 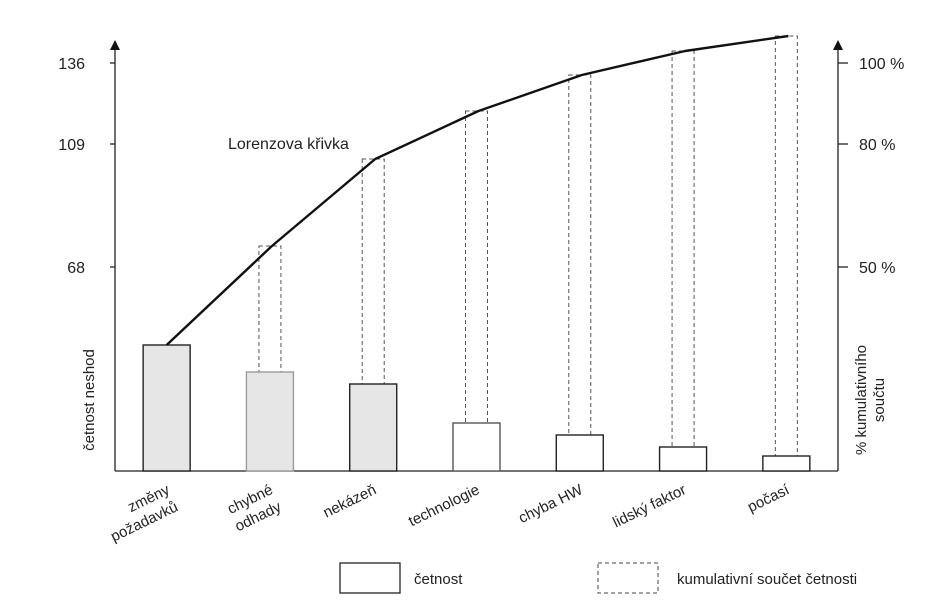 I want to click on right-axis-label-line-2: součtu, so click(x=879, y=400).